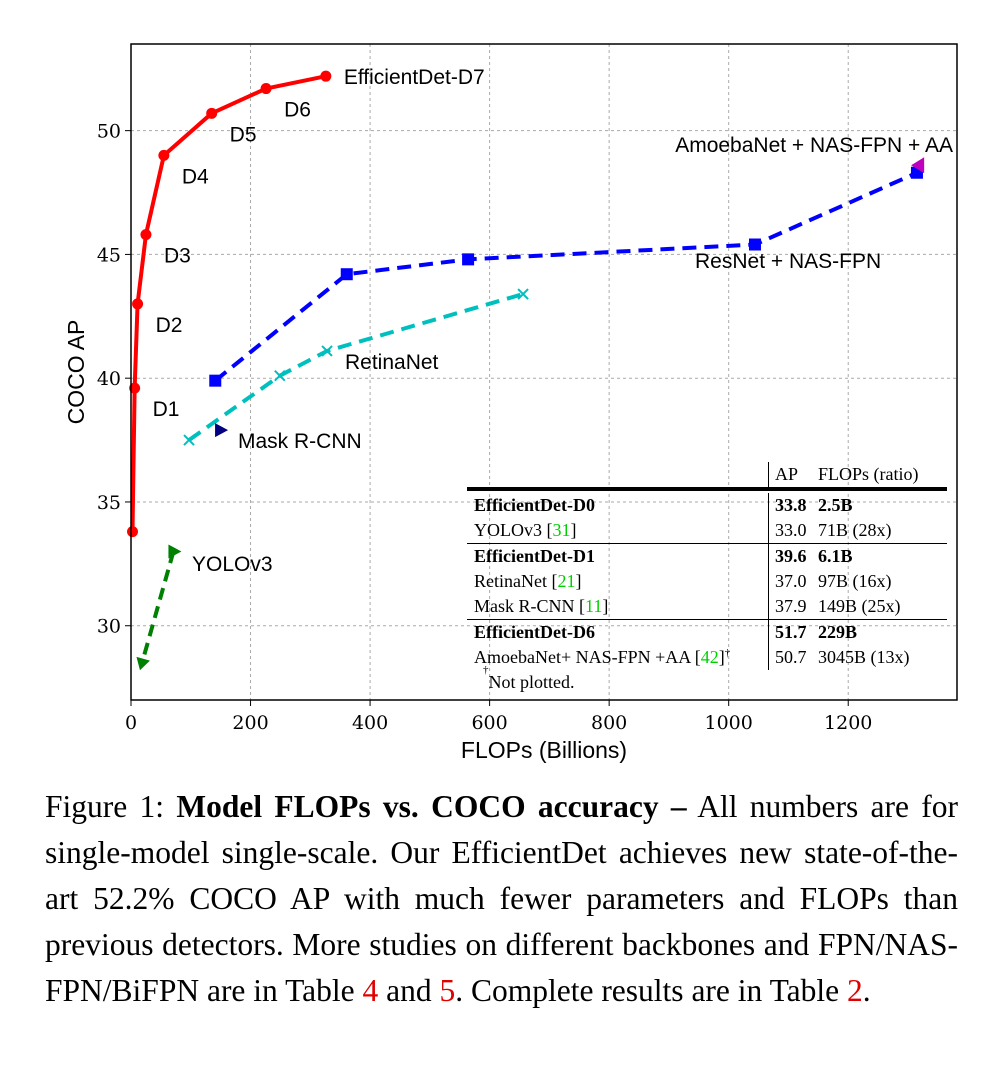  I want to click on citation-link: 42, so click(709, 657).